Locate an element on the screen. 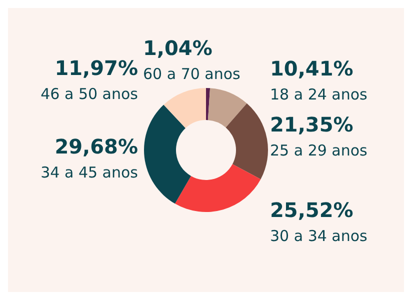 The height and width of the screenshot is (300, 412). slice-label: 46 a 50 anos is located at coordinates (89, 94).